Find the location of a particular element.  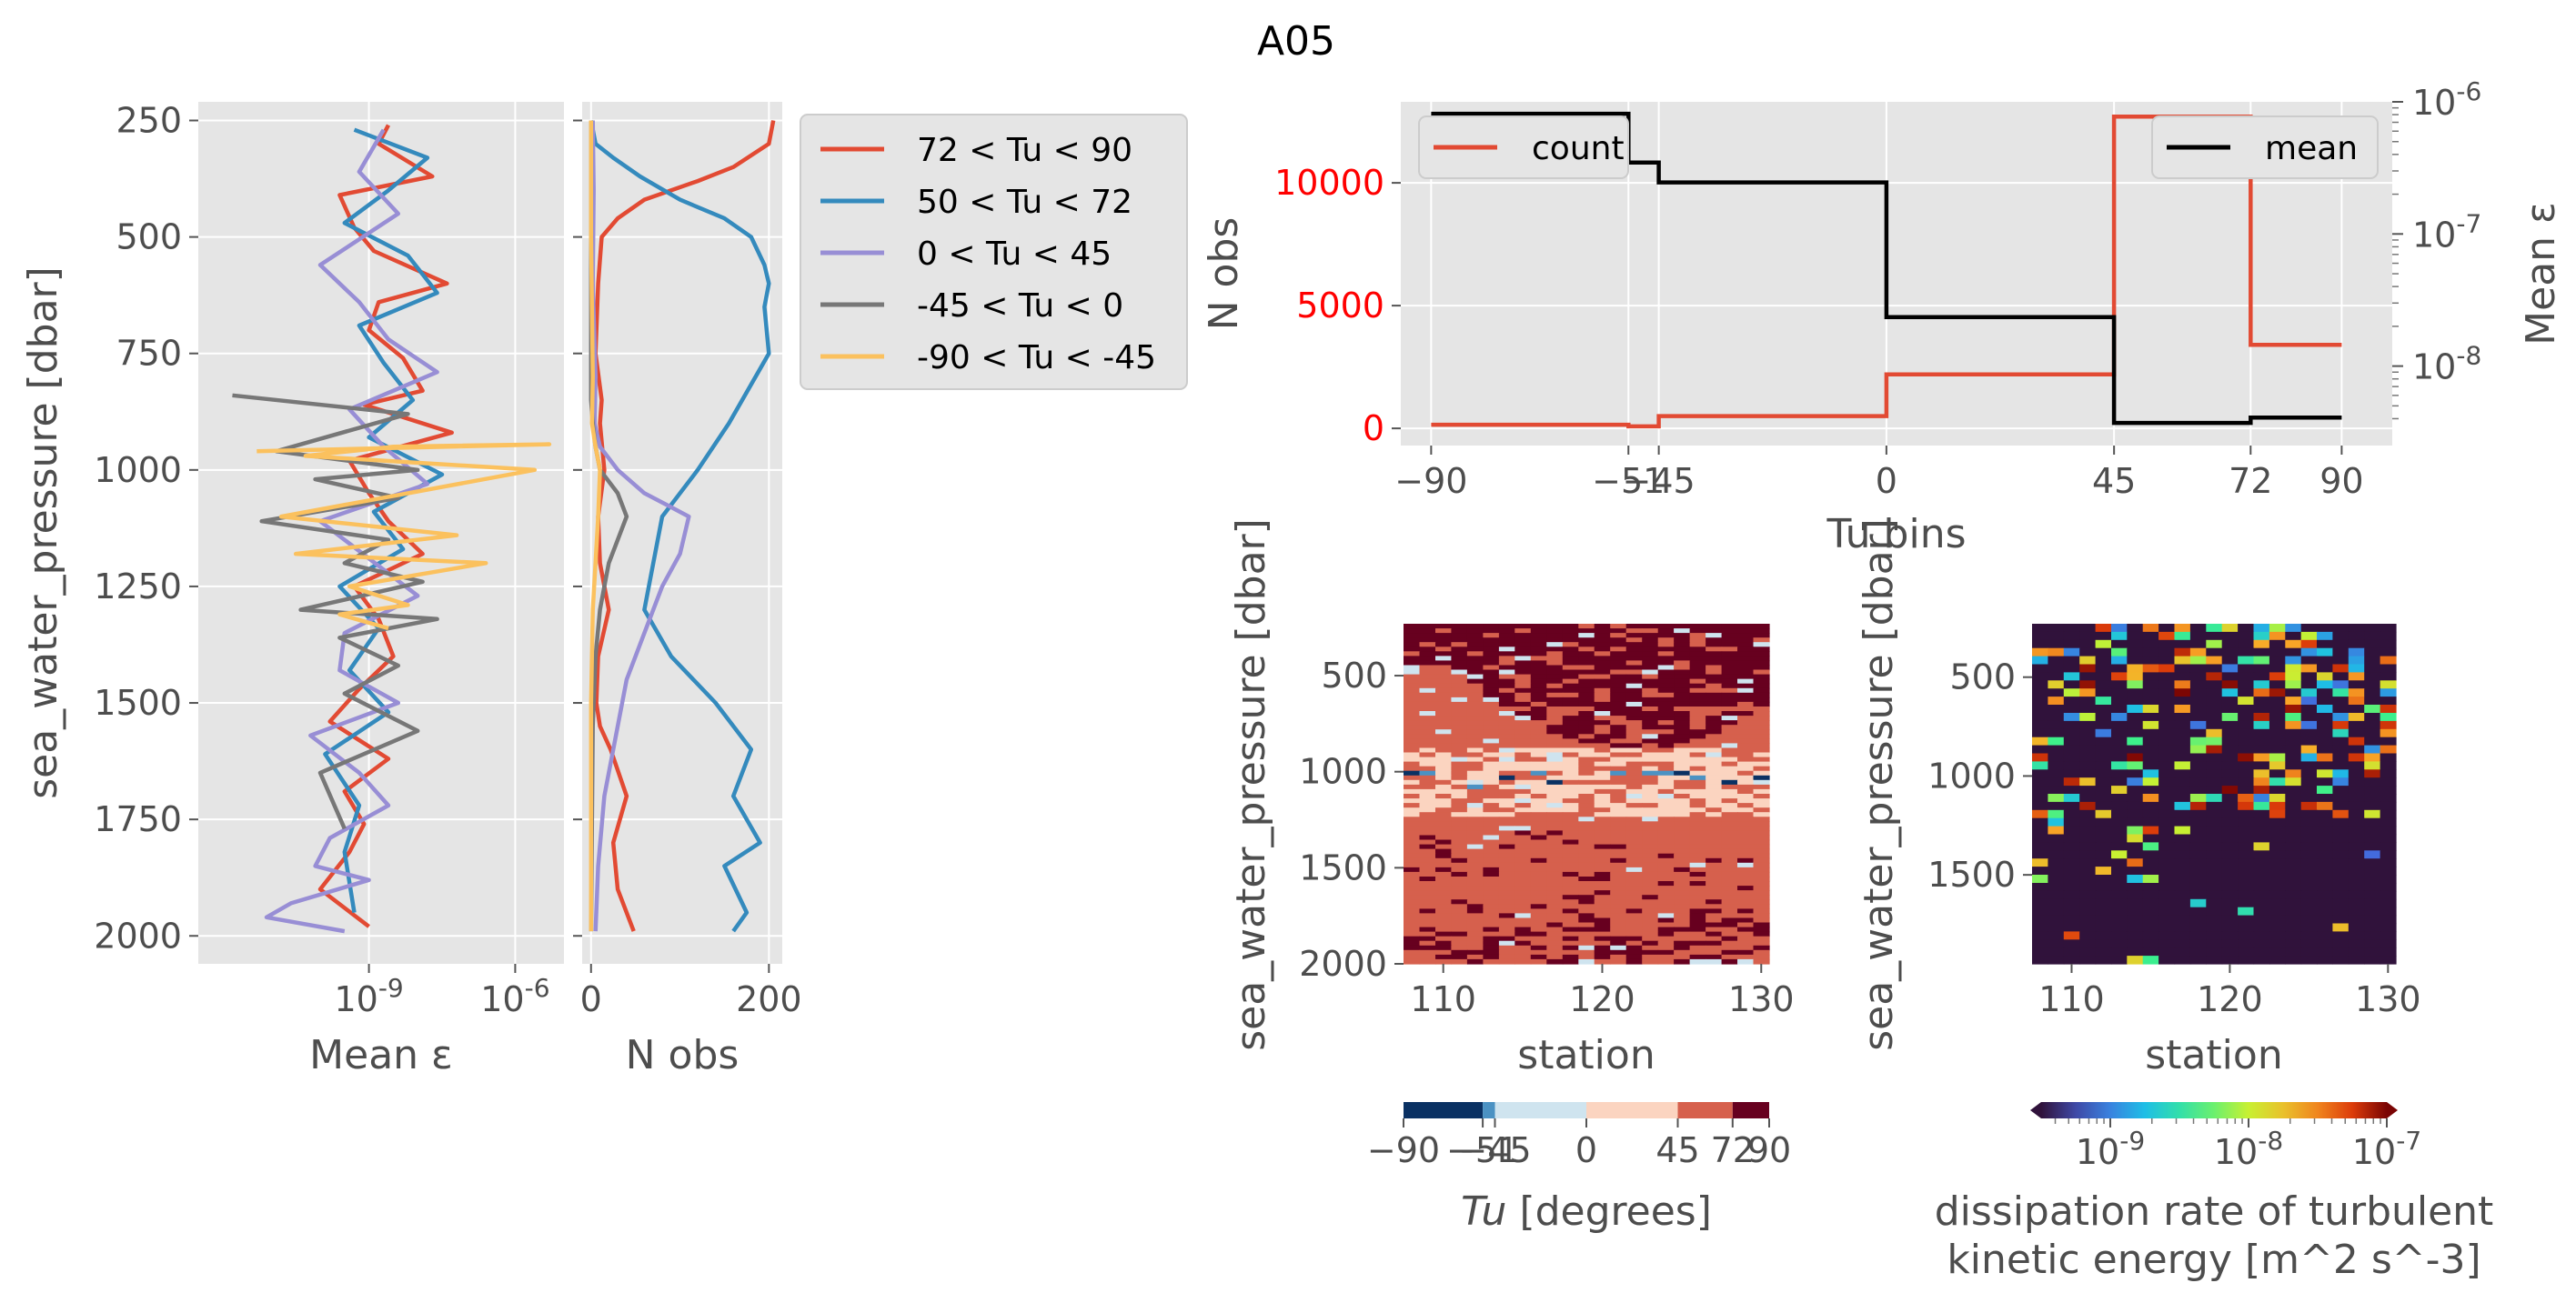

nobs-series-line is located at coordinates (595, 526).